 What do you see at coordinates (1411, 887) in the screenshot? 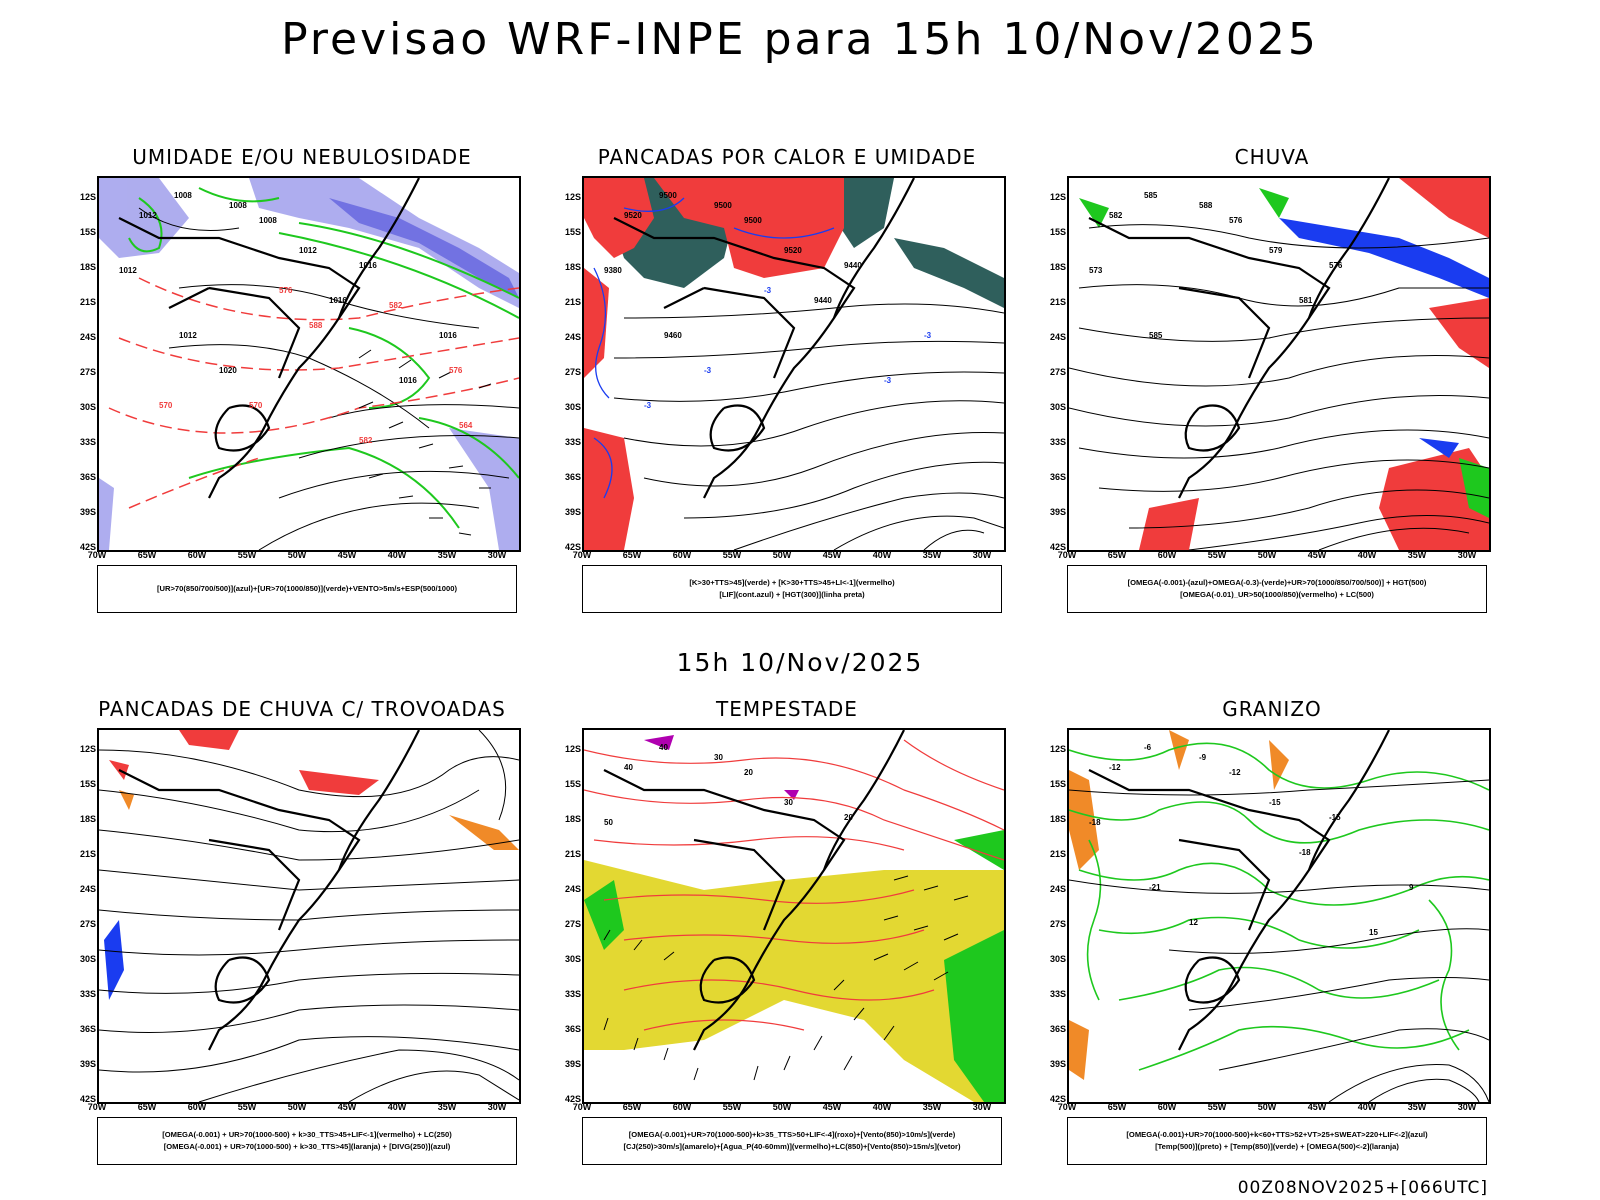
I see `contour-value-label: 9` at bounding box center [1411, 887].